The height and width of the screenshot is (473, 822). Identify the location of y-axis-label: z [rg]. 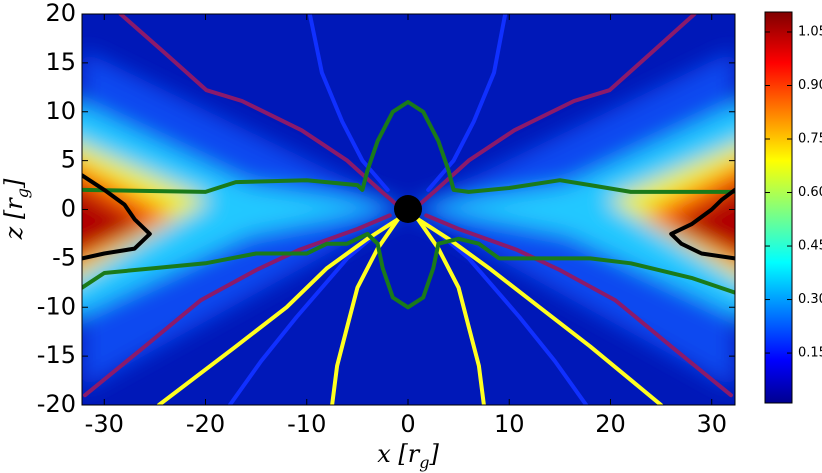
(16, 209).